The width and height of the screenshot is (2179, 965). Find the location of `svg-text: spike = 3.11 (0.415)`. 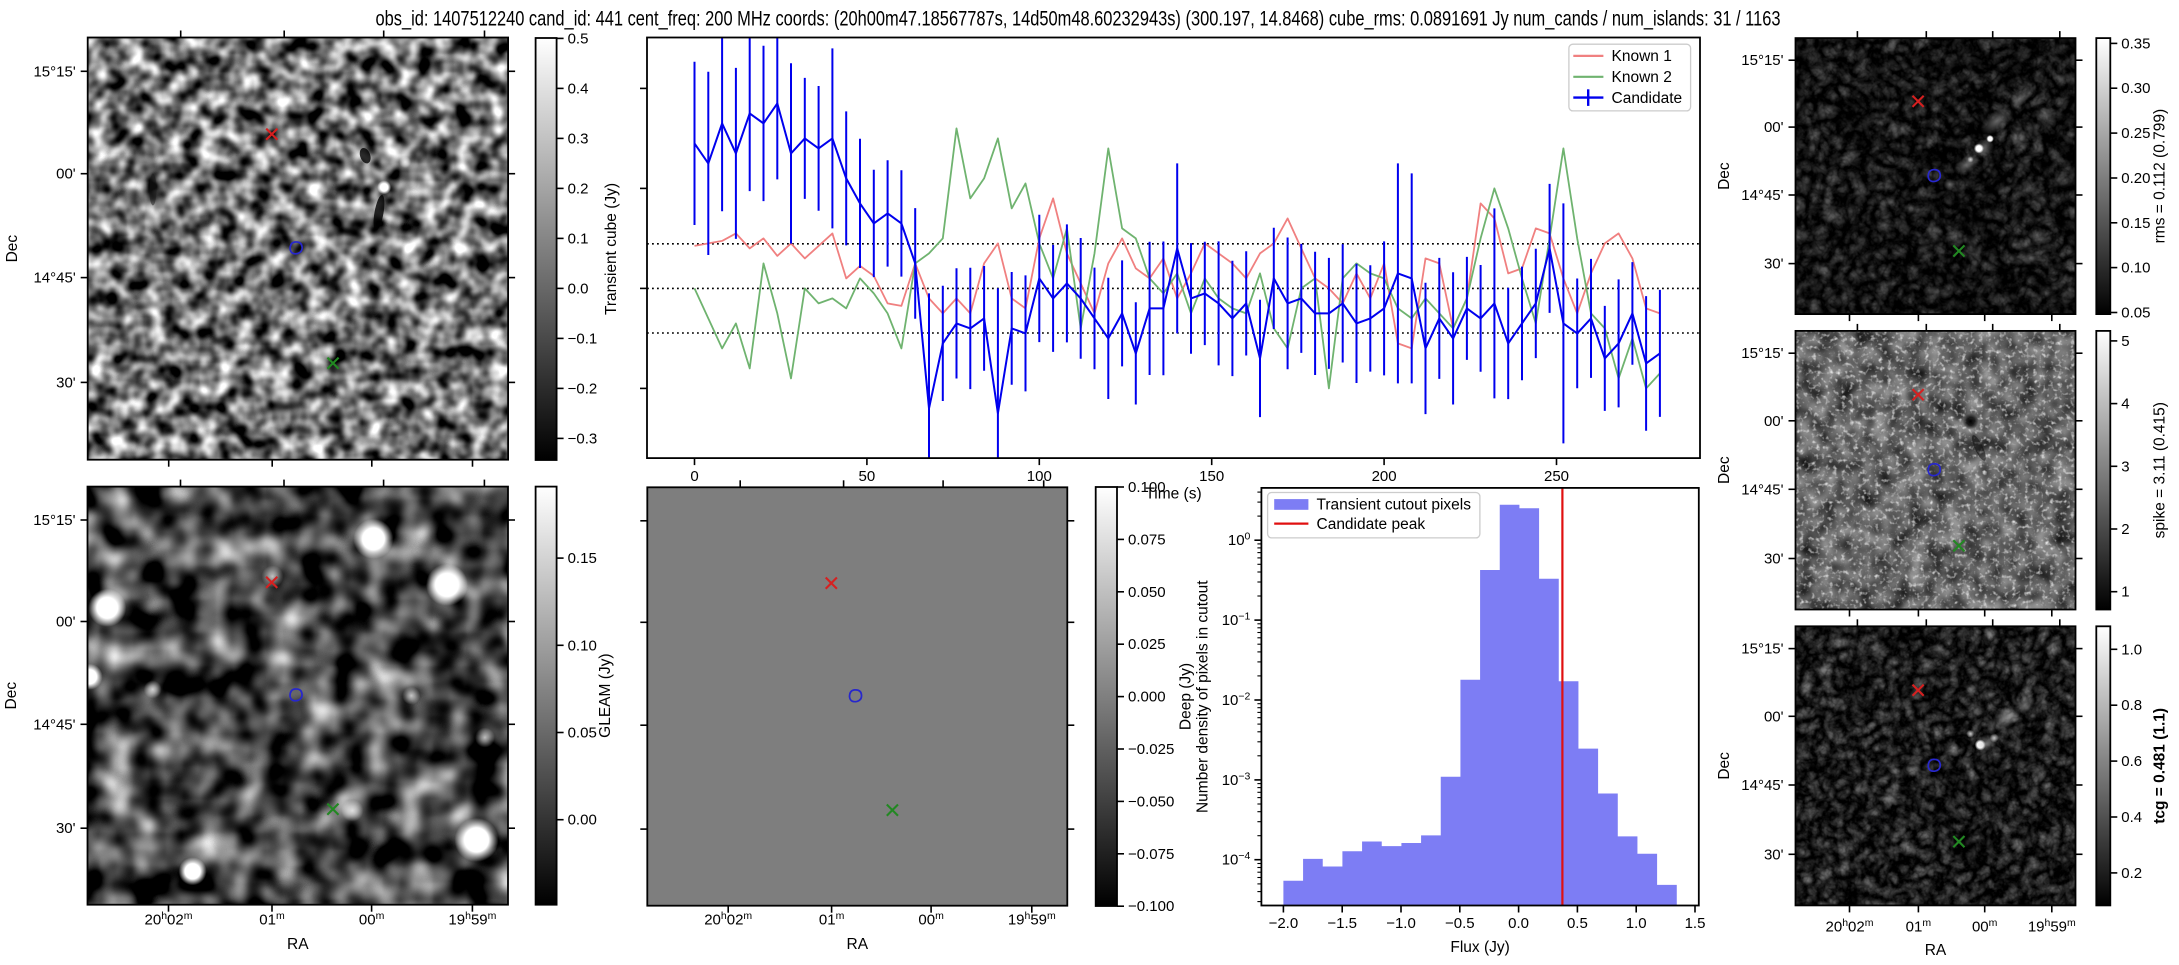

svg-text: spike = 3.11 (0.415) is located at coordinates (2160, 470).